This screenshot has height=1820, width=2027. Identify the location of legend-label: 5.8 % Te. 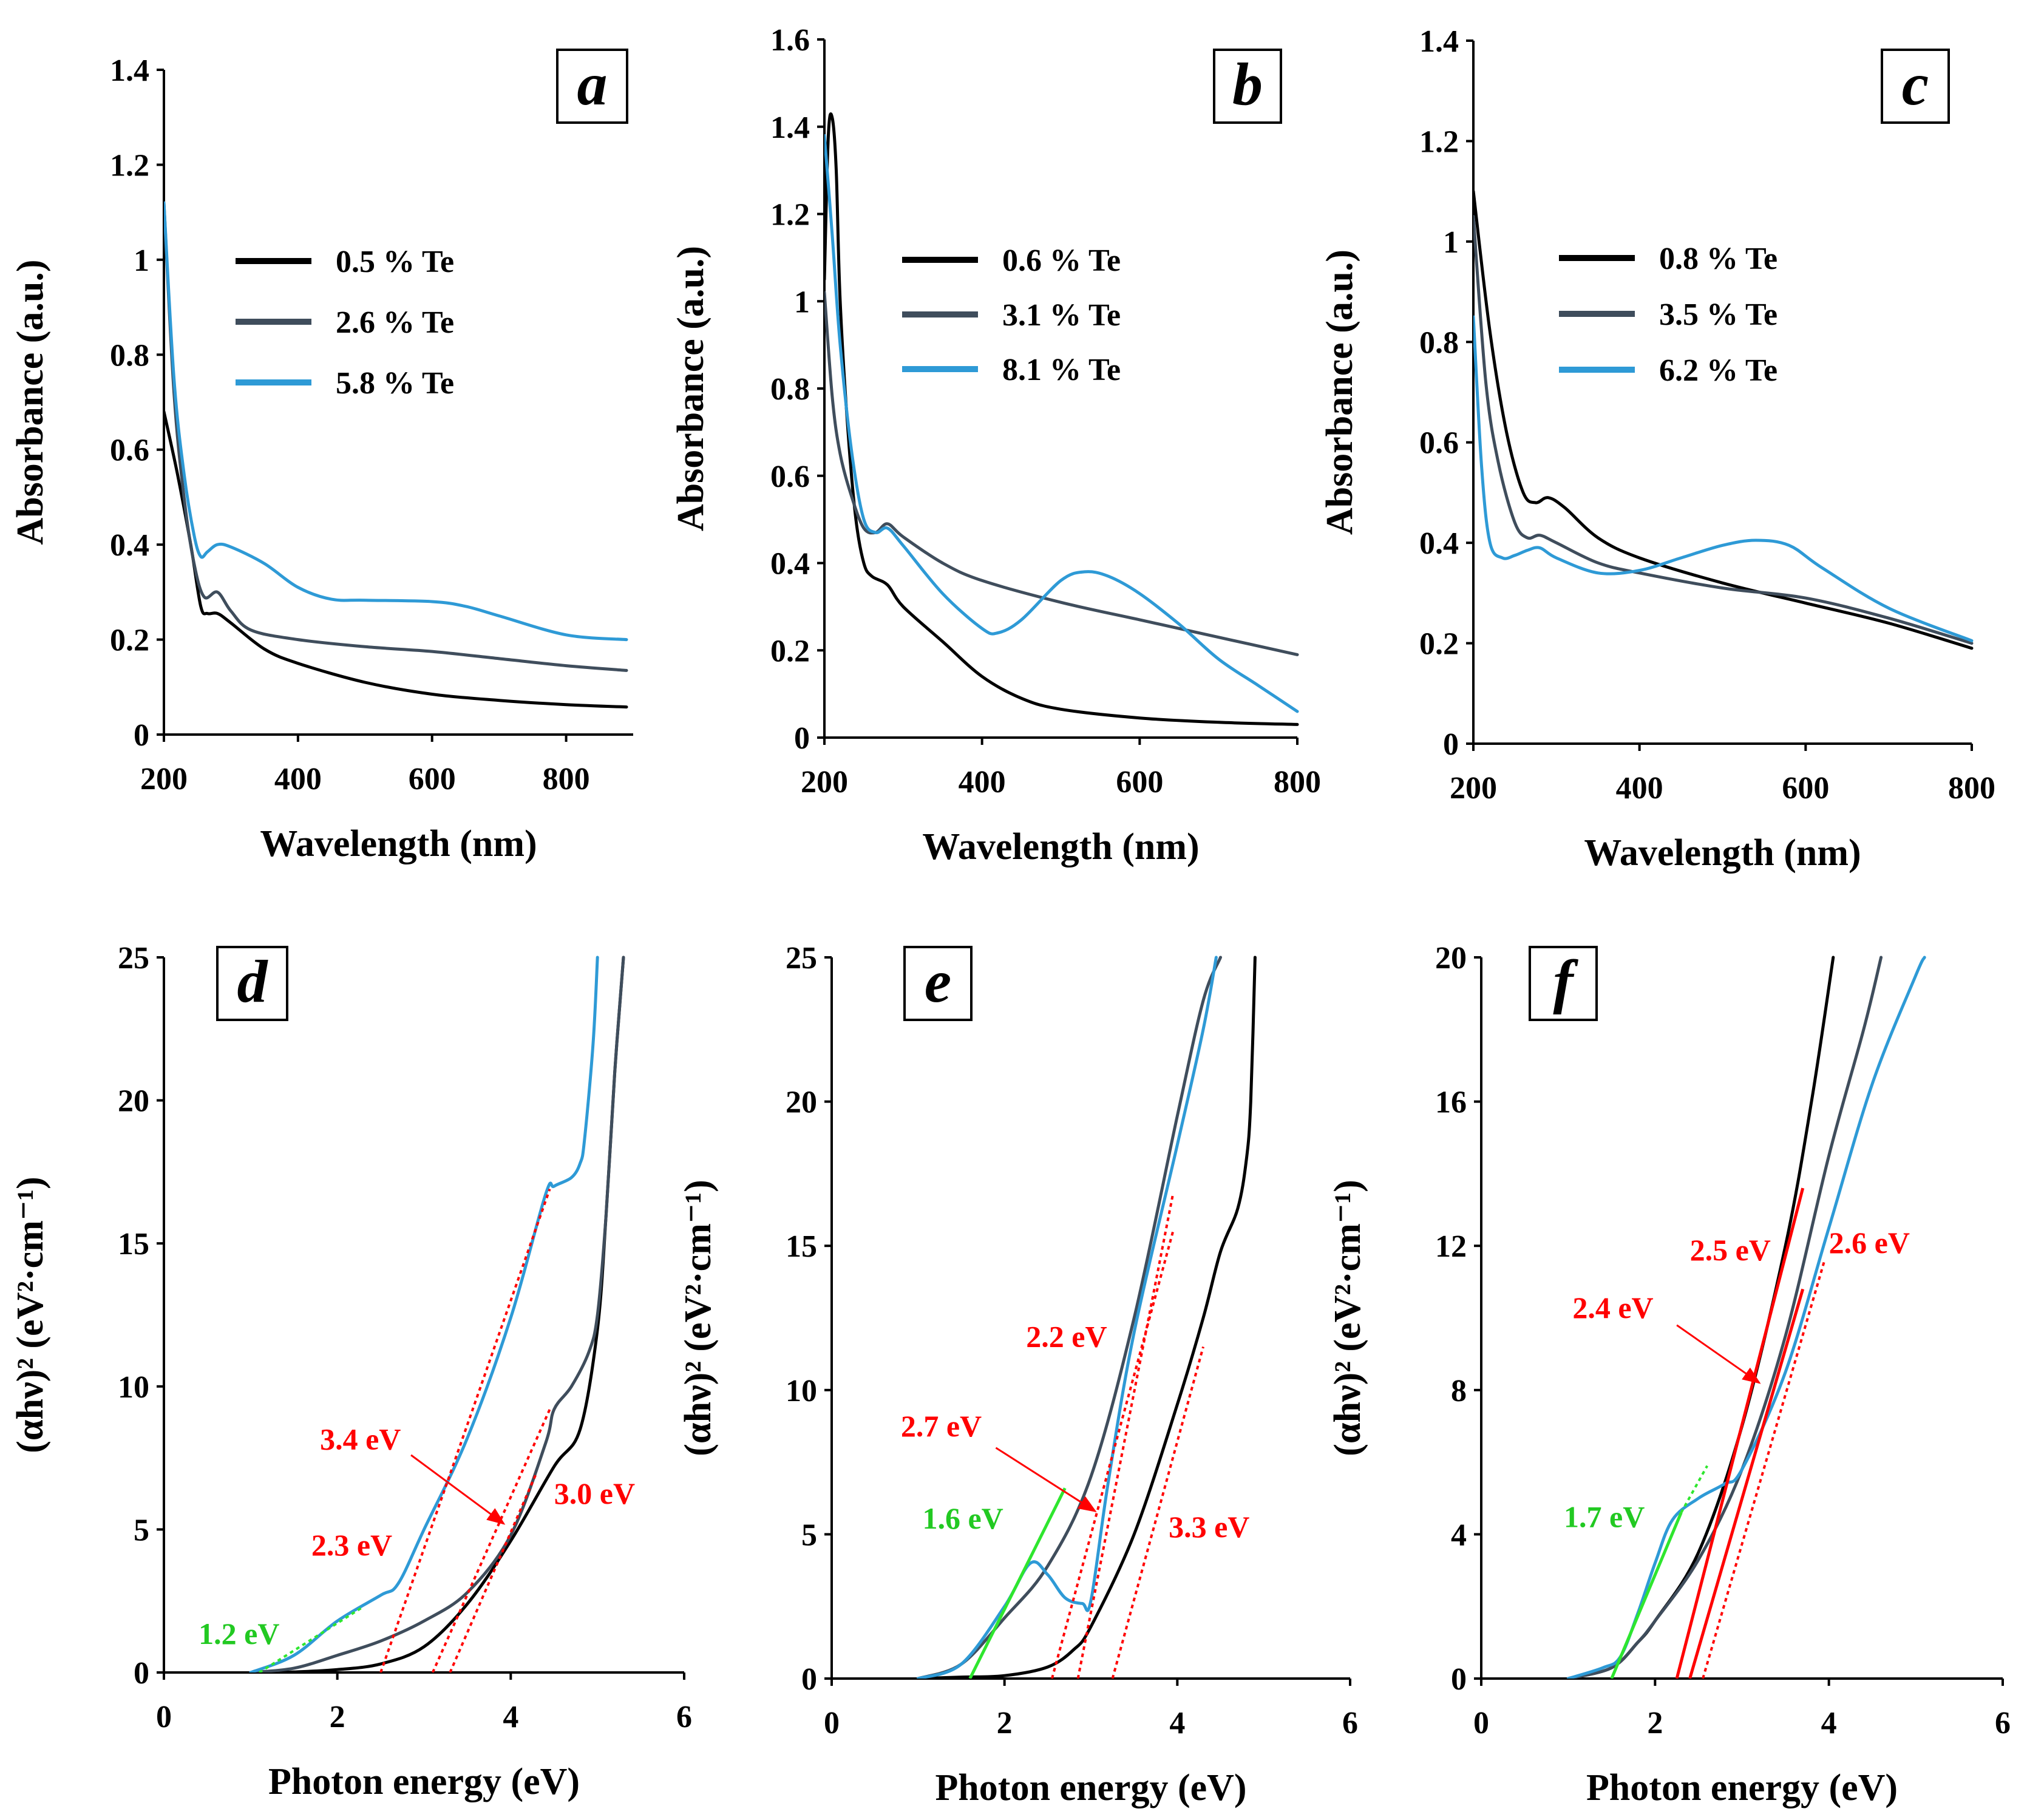
(395, 383).